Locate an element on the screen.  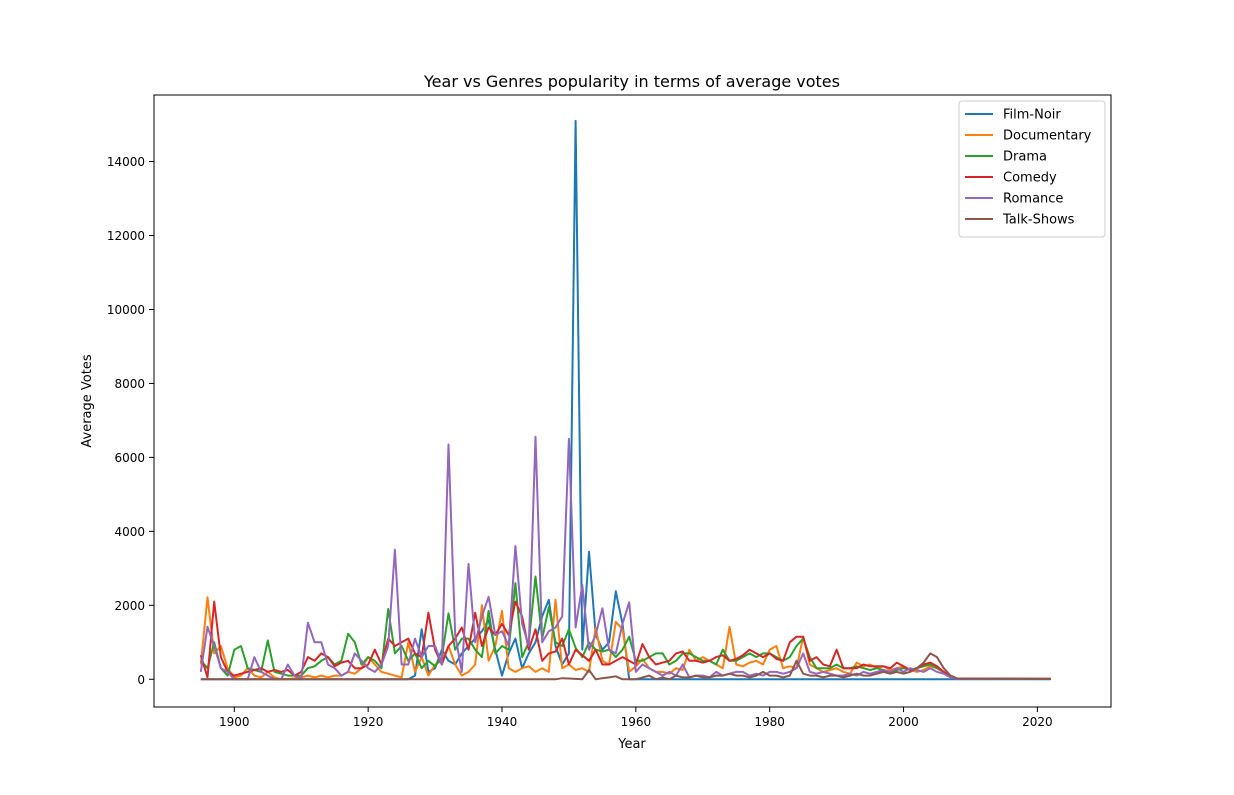
legend-box is located at coordinates (1032, 169).